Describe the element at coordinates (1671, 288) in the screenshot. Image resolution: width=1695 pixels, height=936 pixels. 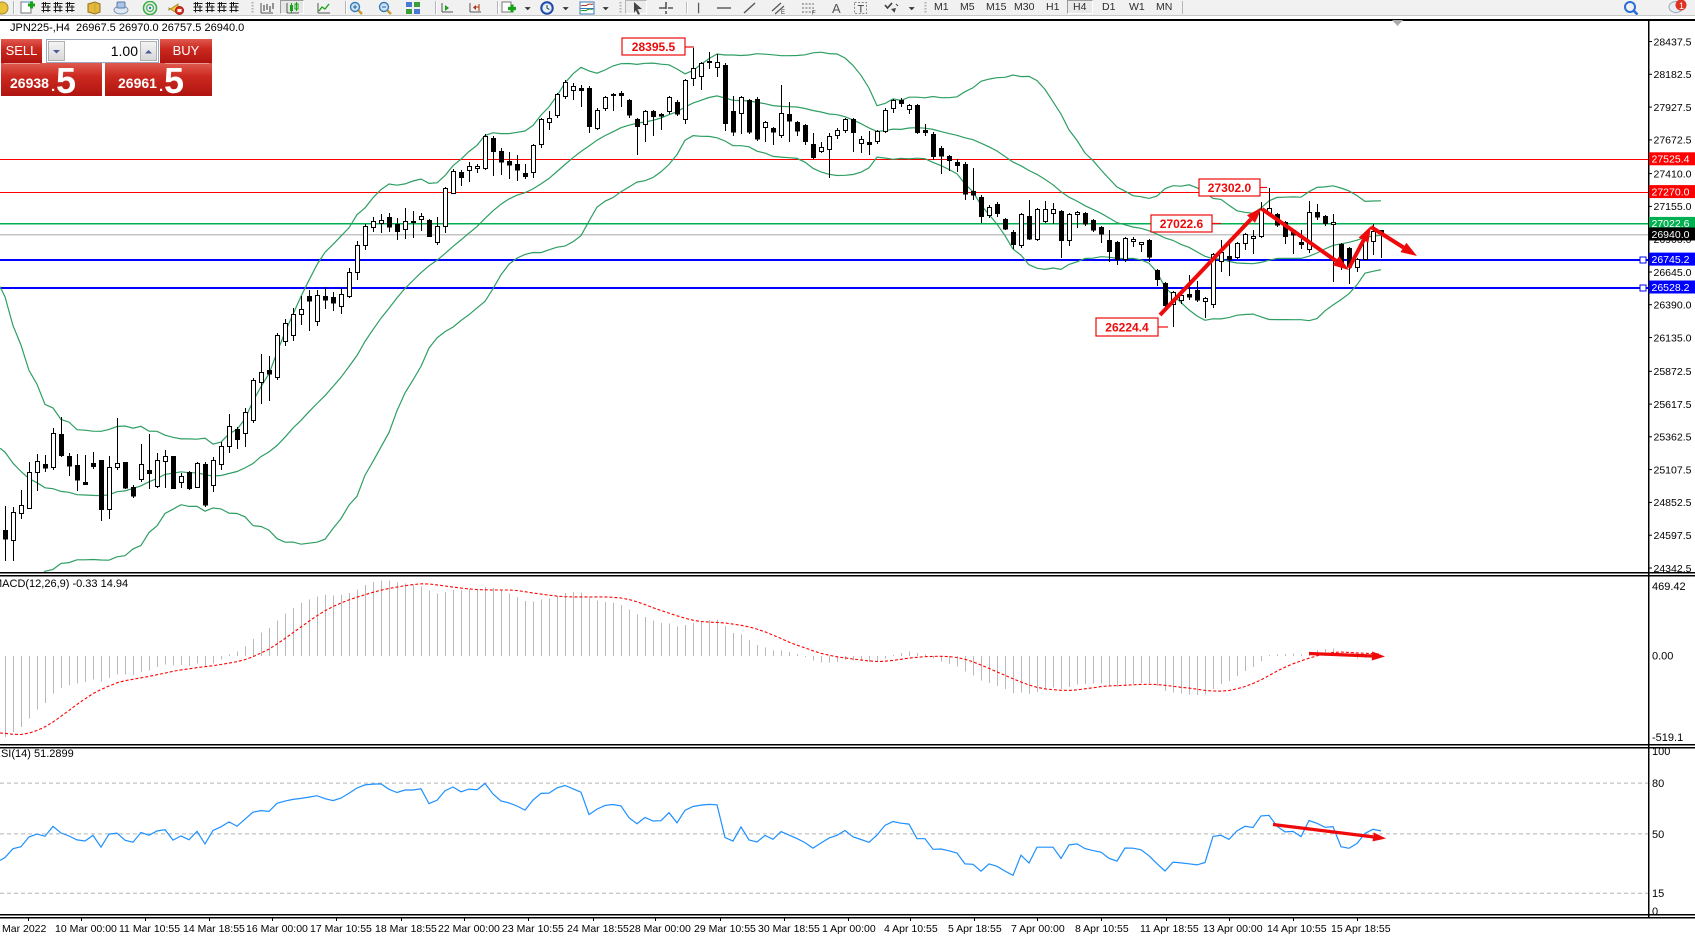
I see `svg-text: 26528.2` at that location.